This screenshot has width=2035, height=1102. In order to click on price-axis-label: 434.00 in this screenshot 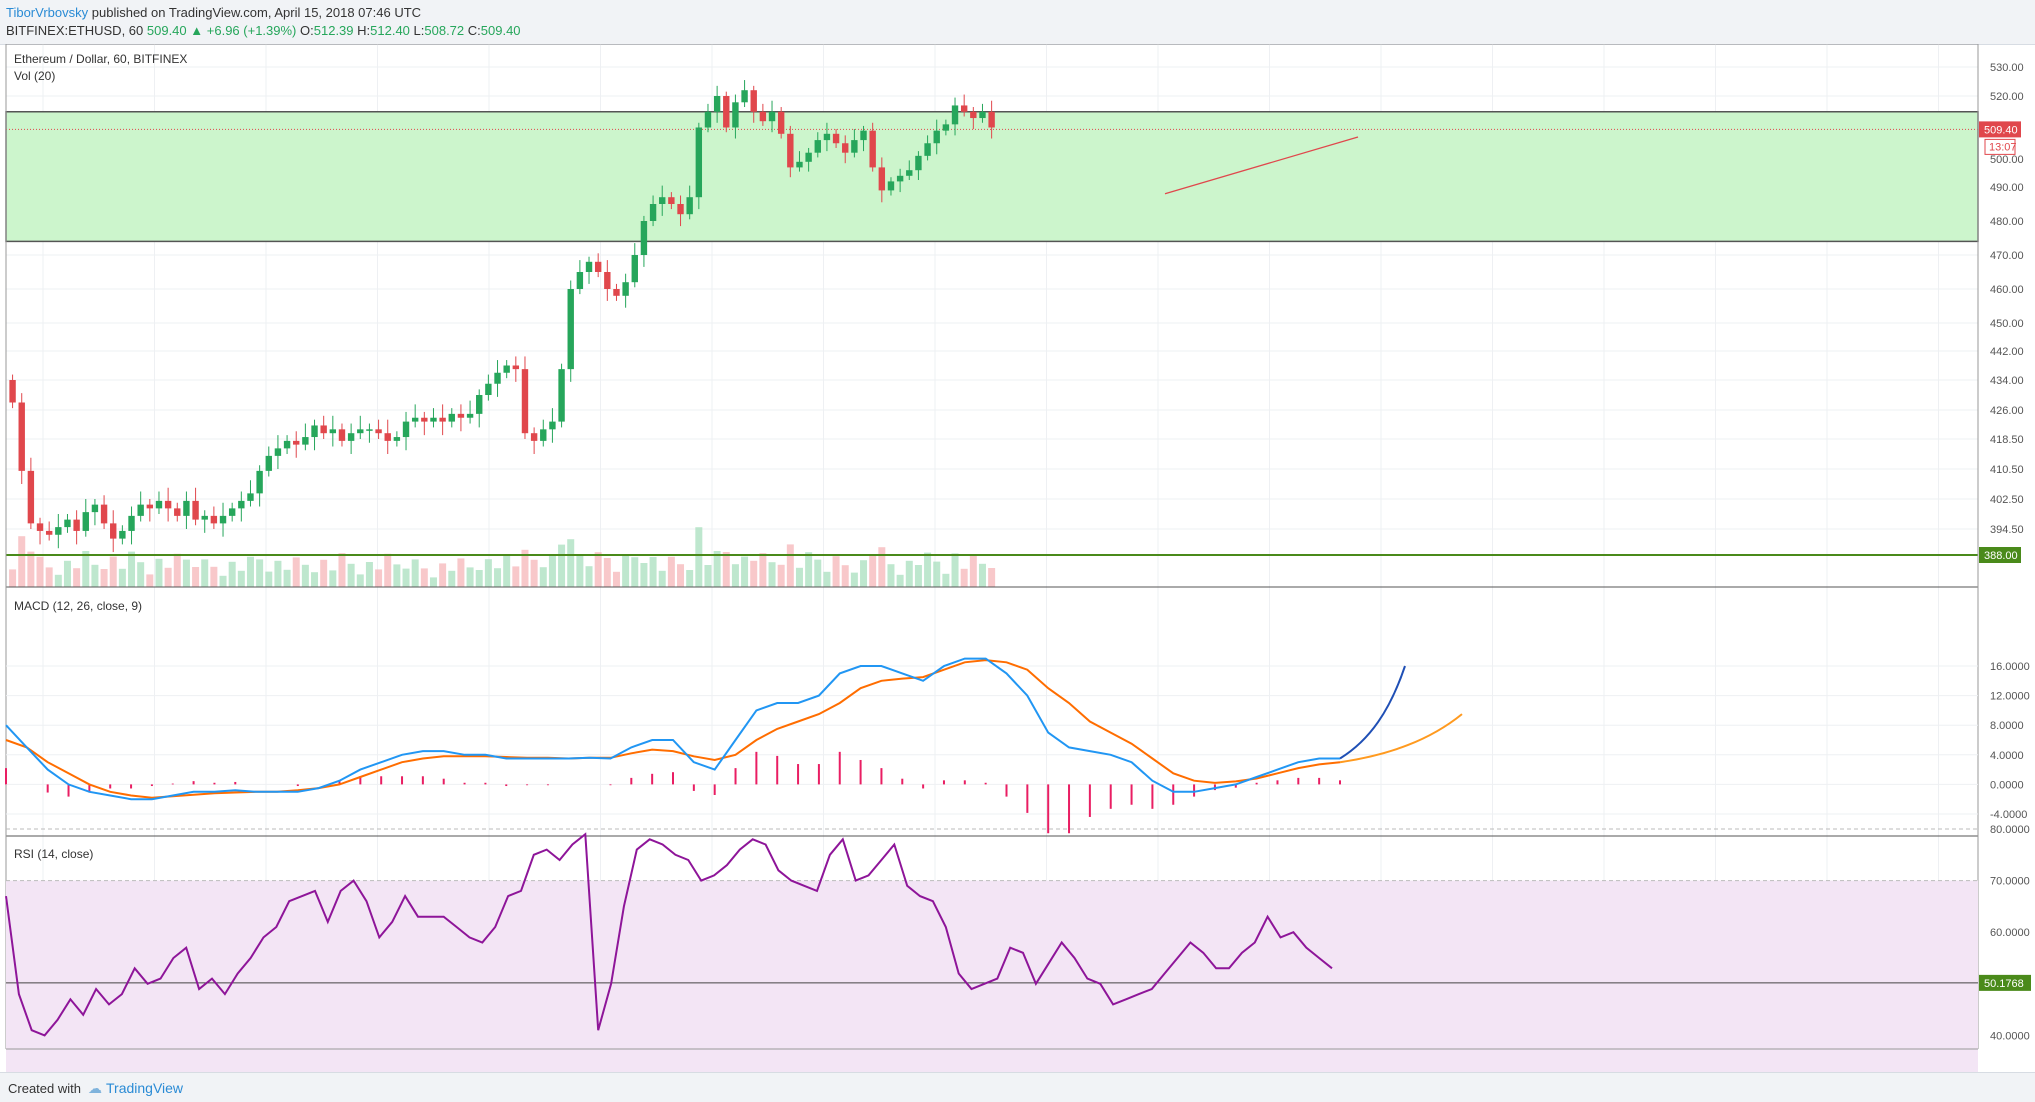, I will do `click(2007, 381)`.